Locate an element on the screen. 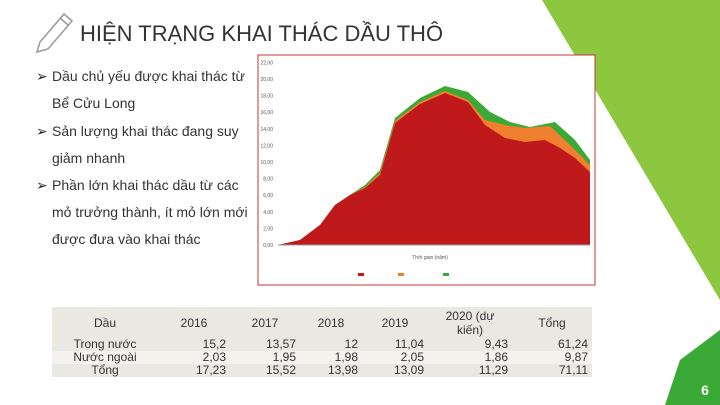  table-cell: Trong nước is located at coordinates (105, 344).